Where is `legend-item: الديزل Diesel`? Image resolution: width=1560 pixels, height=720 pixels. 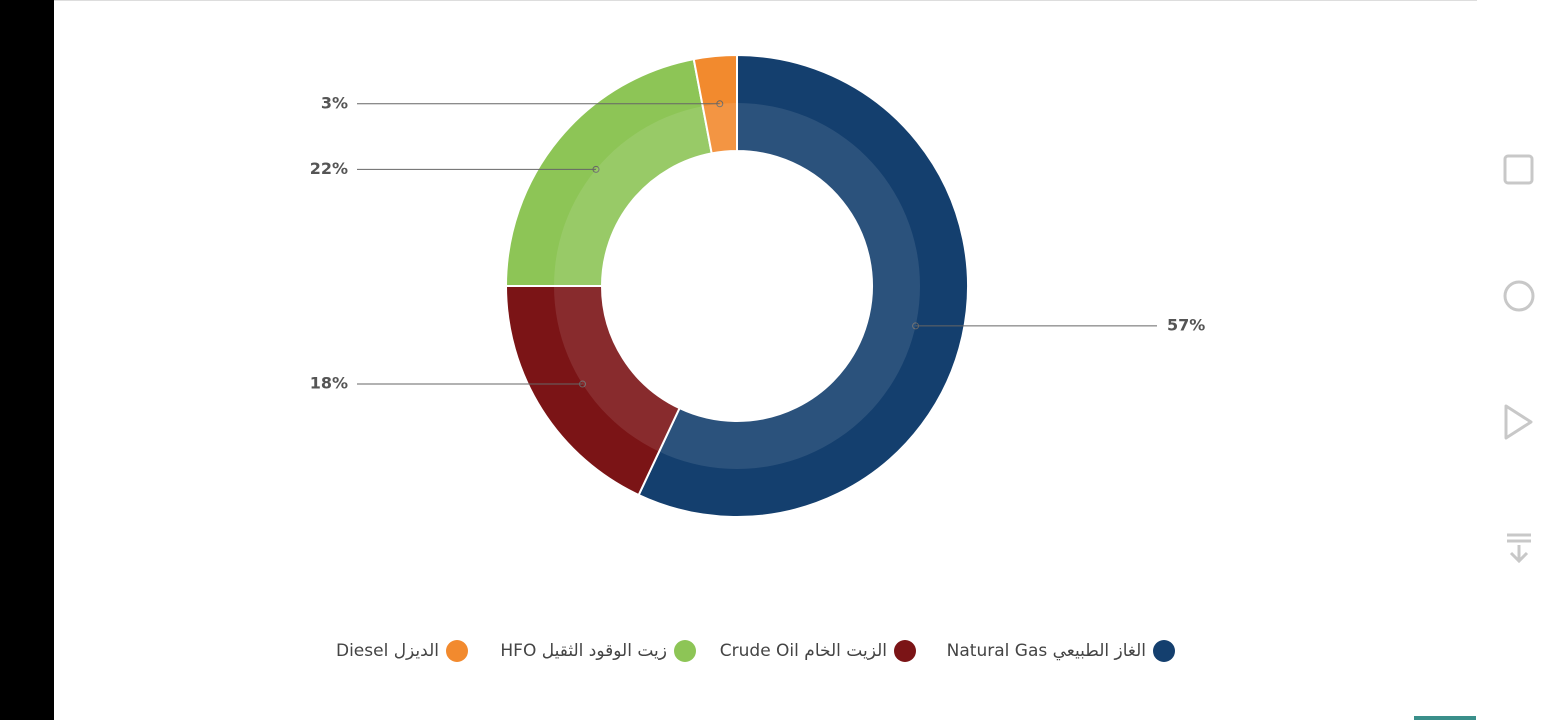
legend-item: الديزل Diesel is located at coordinates (402, 651).